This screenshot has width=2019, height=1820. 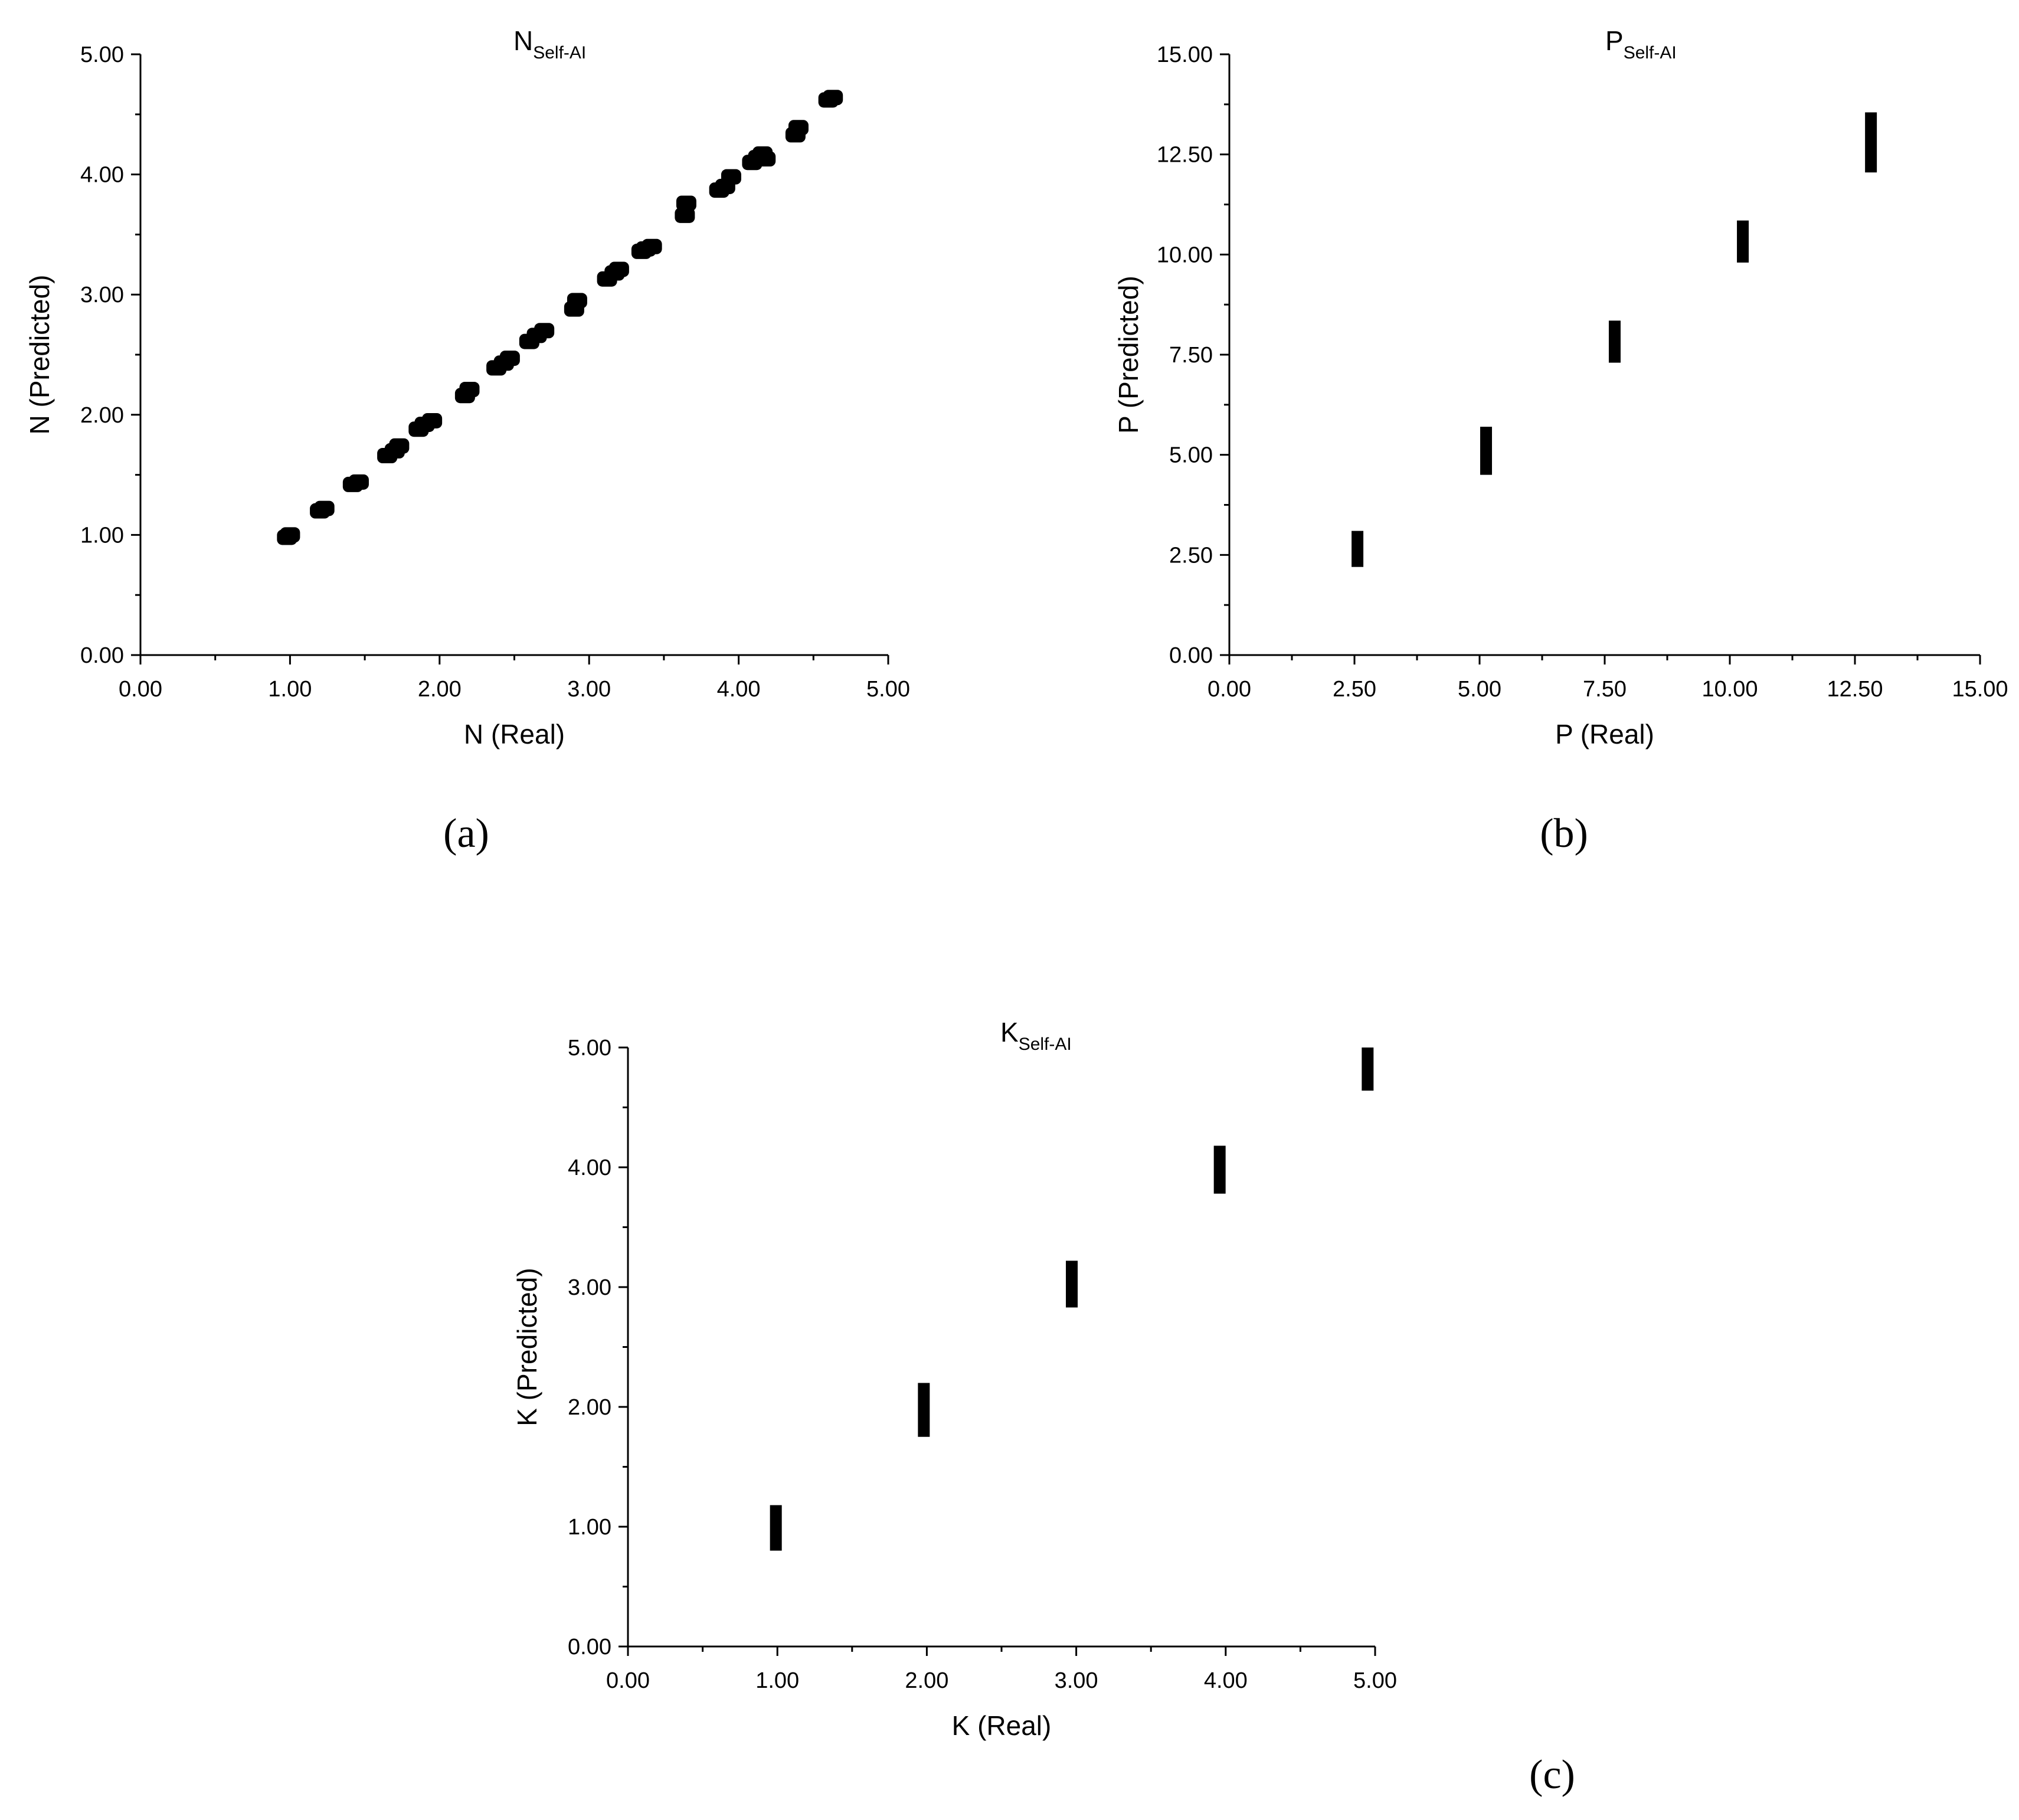 I want to click on title-main: K, so click(x=1009, y=1032).